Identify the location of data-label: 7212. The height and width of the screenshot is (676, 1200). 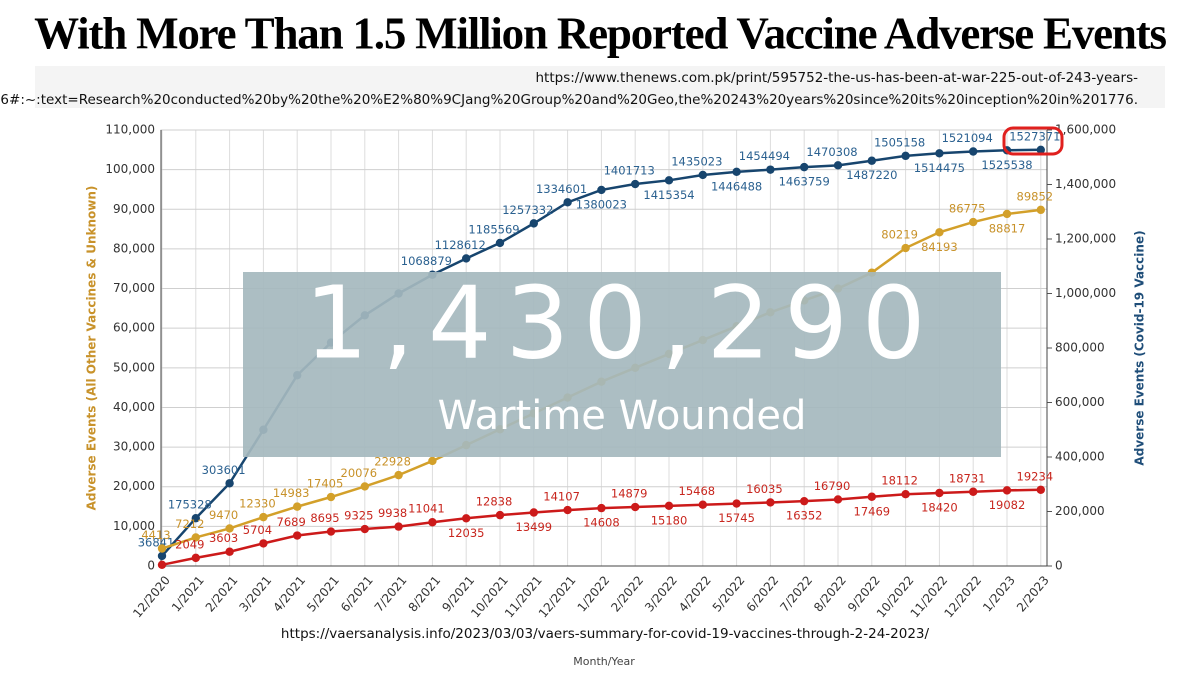
(189, 524).